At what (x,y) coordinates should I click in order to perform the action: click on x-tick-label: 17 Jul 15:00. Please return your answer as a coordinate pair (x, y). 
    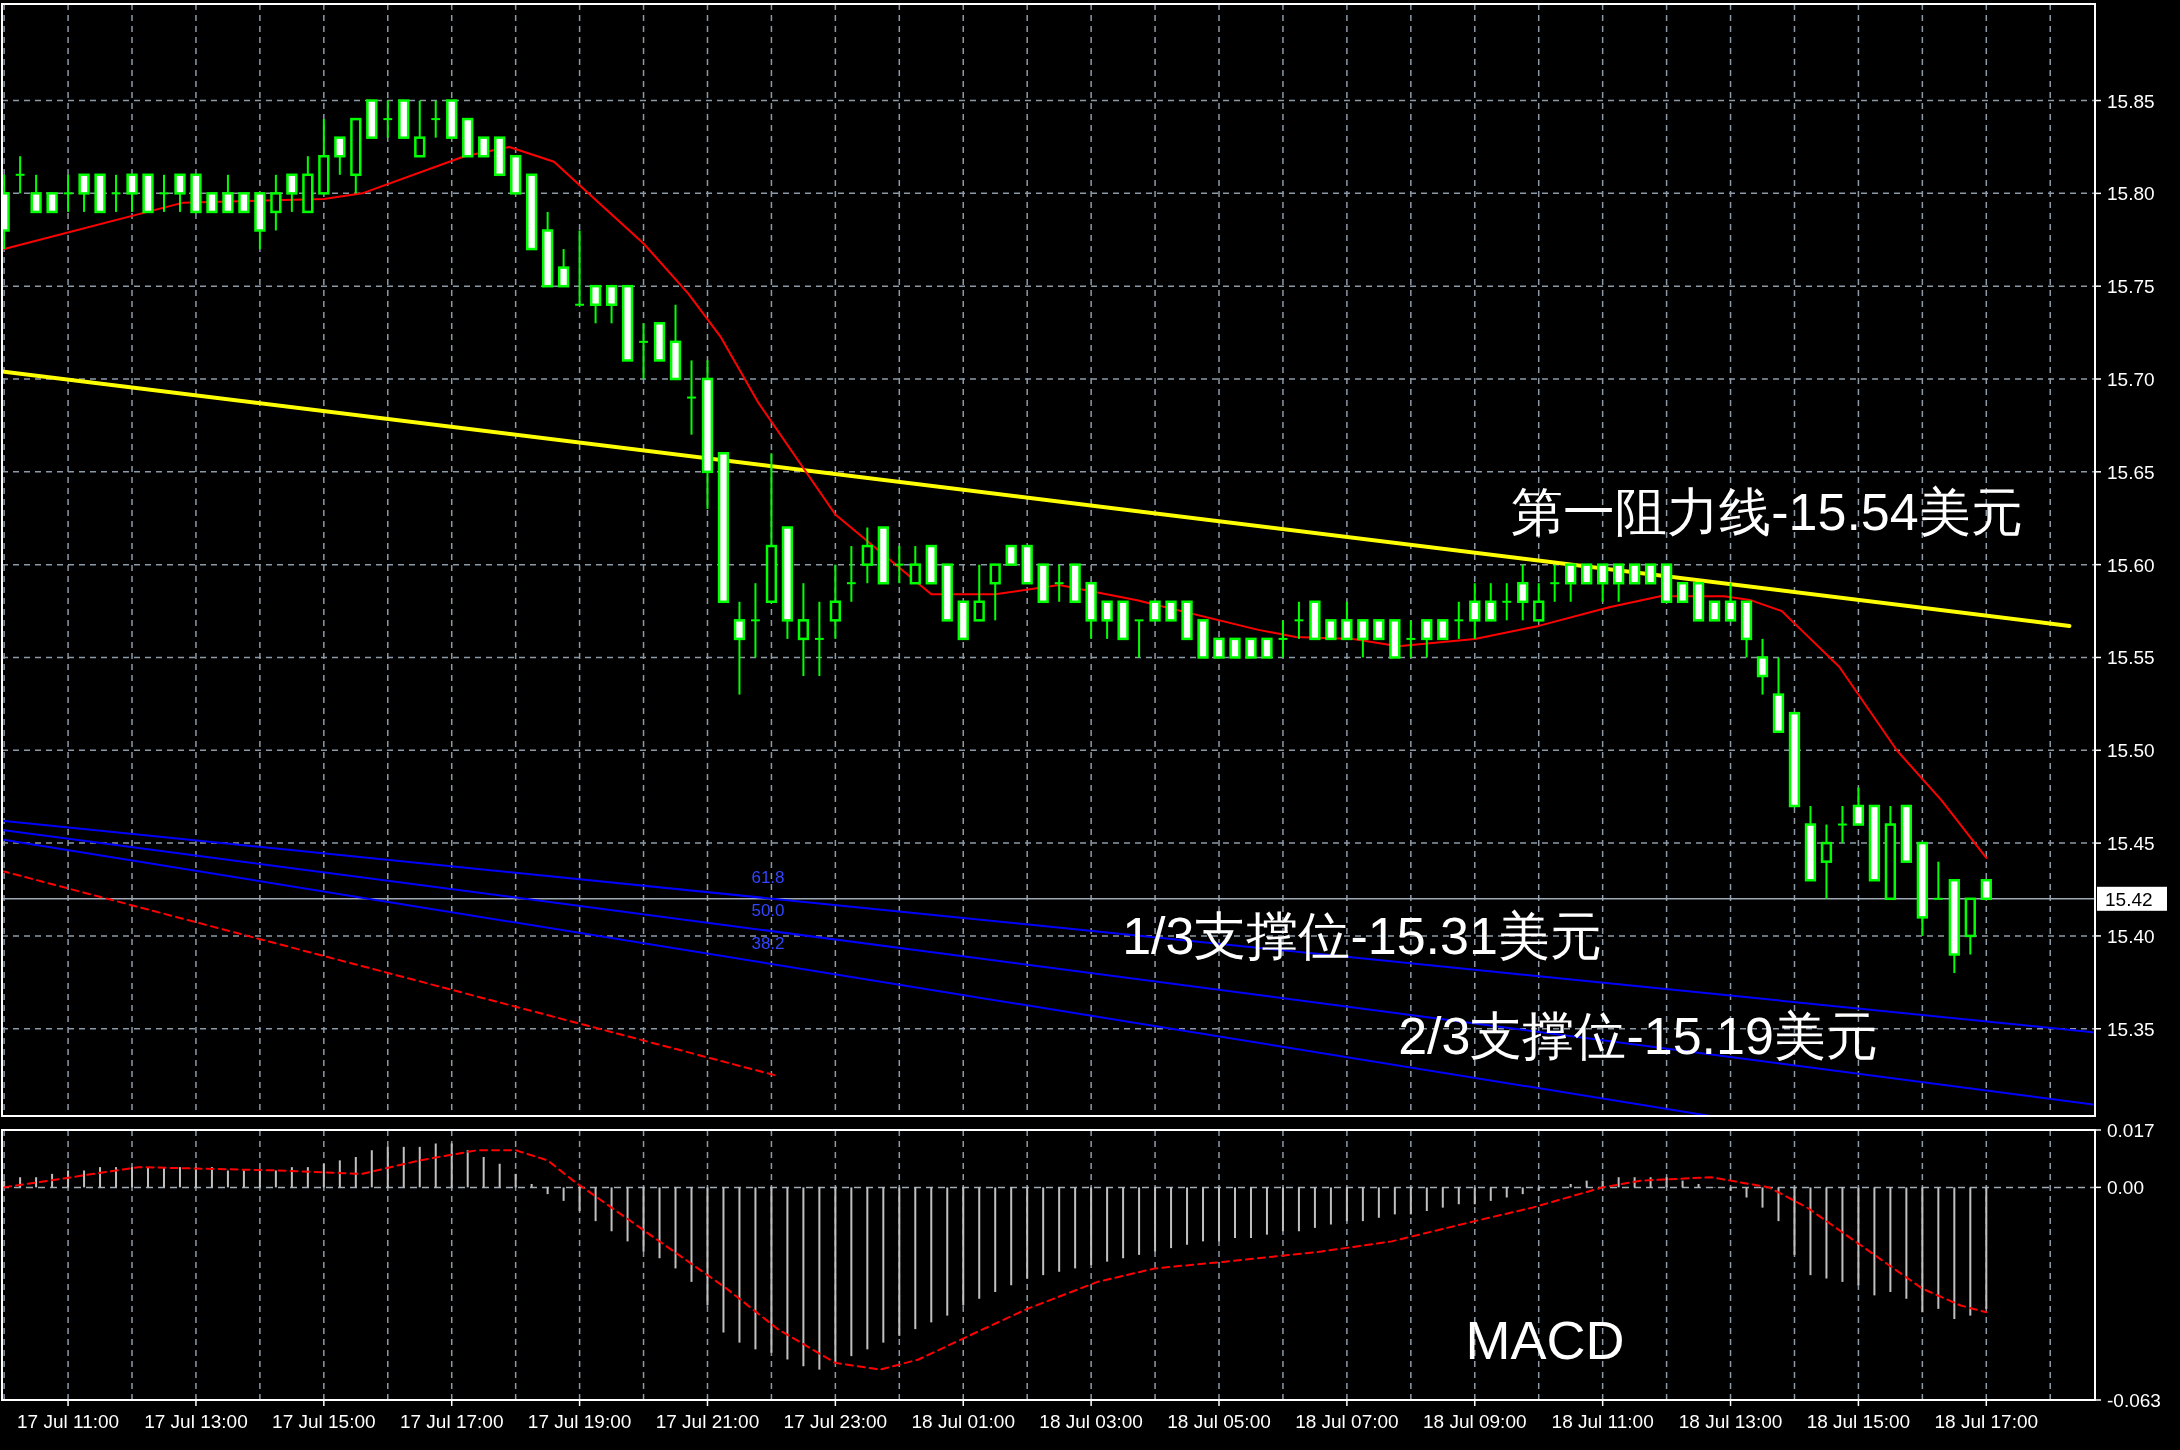
    Looking at the image, I should click on (324, 1421).